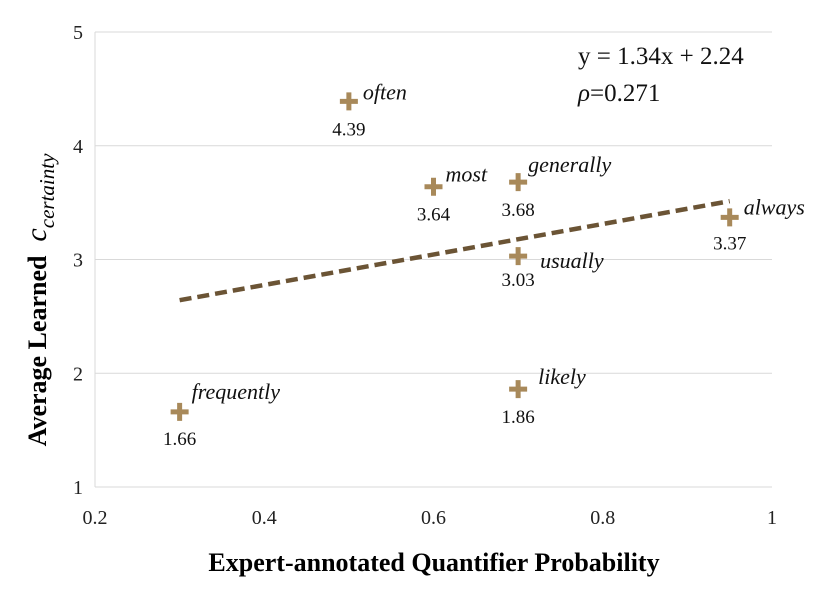  Describe the element at coordinates (385, 91) in the screenshot. I see `point-name-label: often` at that location.